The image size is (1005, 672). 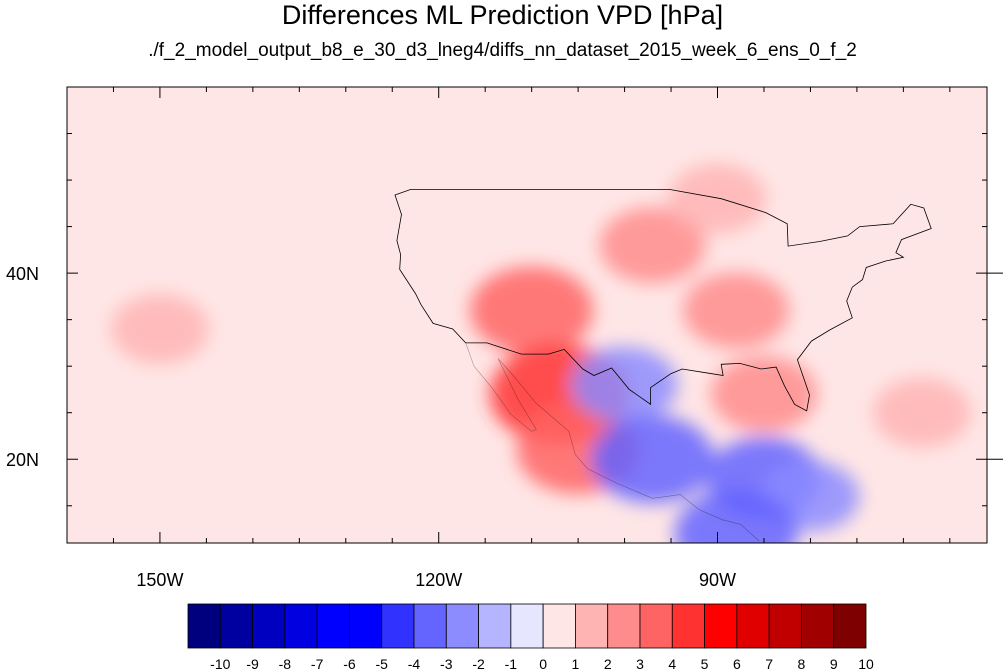 What do you see at coordinates (769, 664) in the screenshot?
I see `colorbar-label: 7` at bounding box center [769, 664].